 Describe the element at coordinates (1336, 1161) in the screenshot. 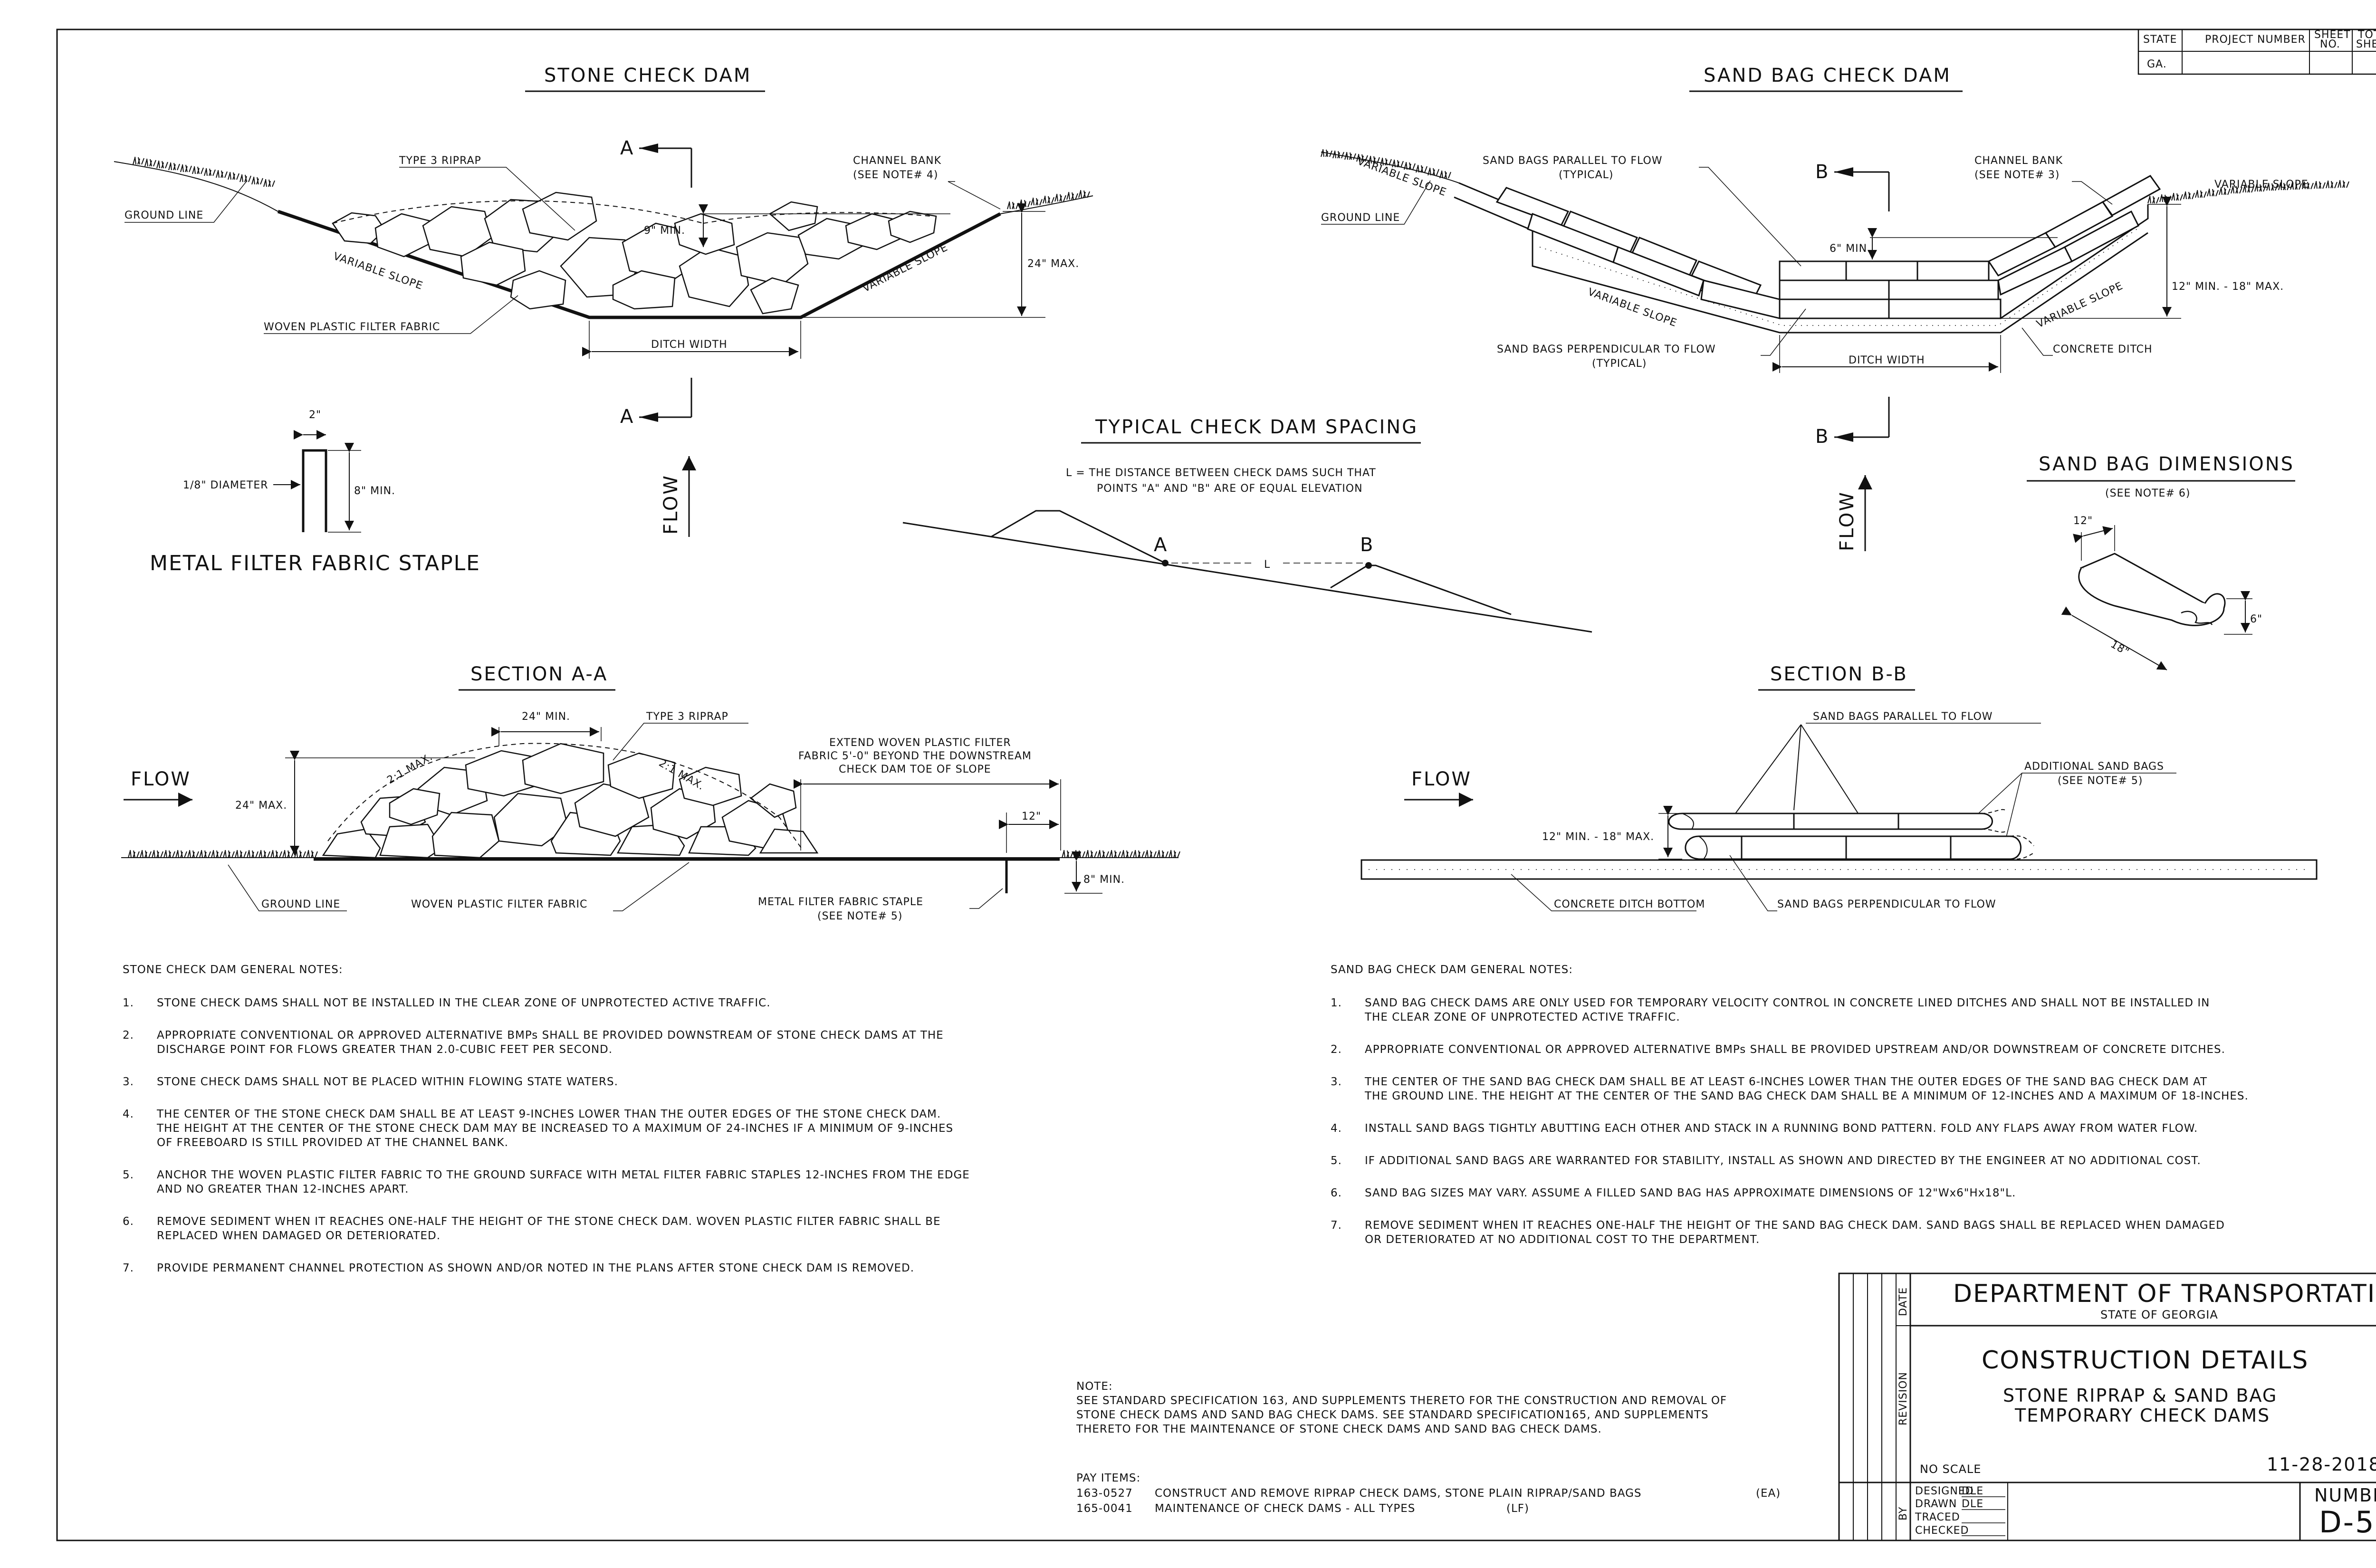

I see `sand-note-number: 5.` at that location.